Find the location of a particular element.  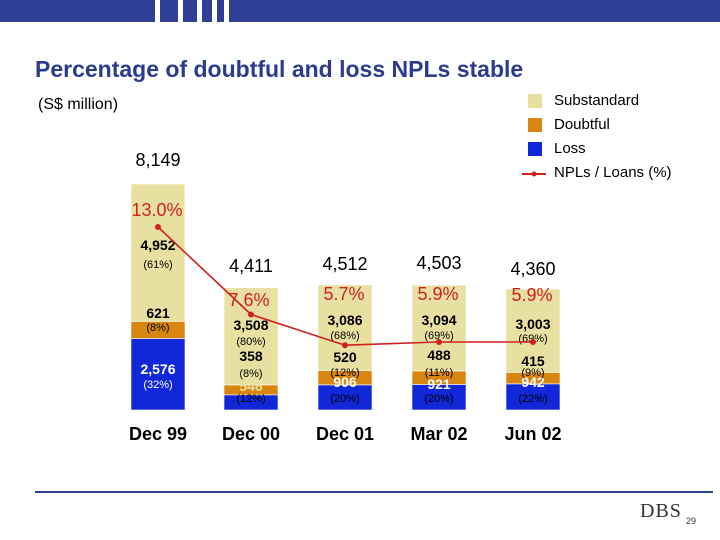

total-label: 4,411 is located at coordinates (251, 266).